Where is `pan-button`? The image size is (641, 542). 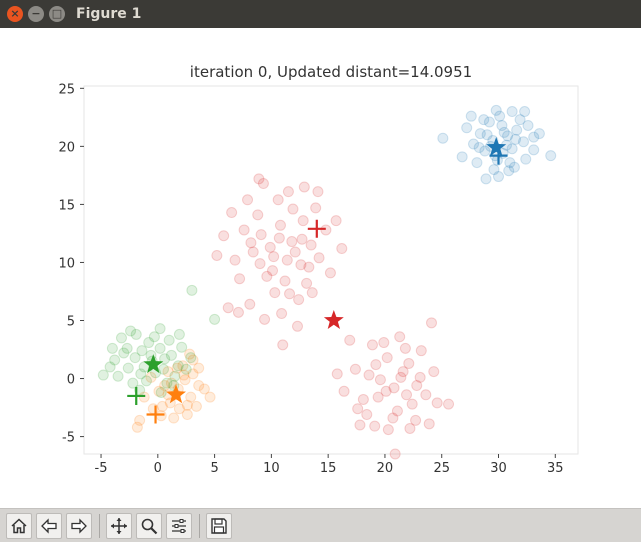
pan-button is located at coordinates (119, 526).